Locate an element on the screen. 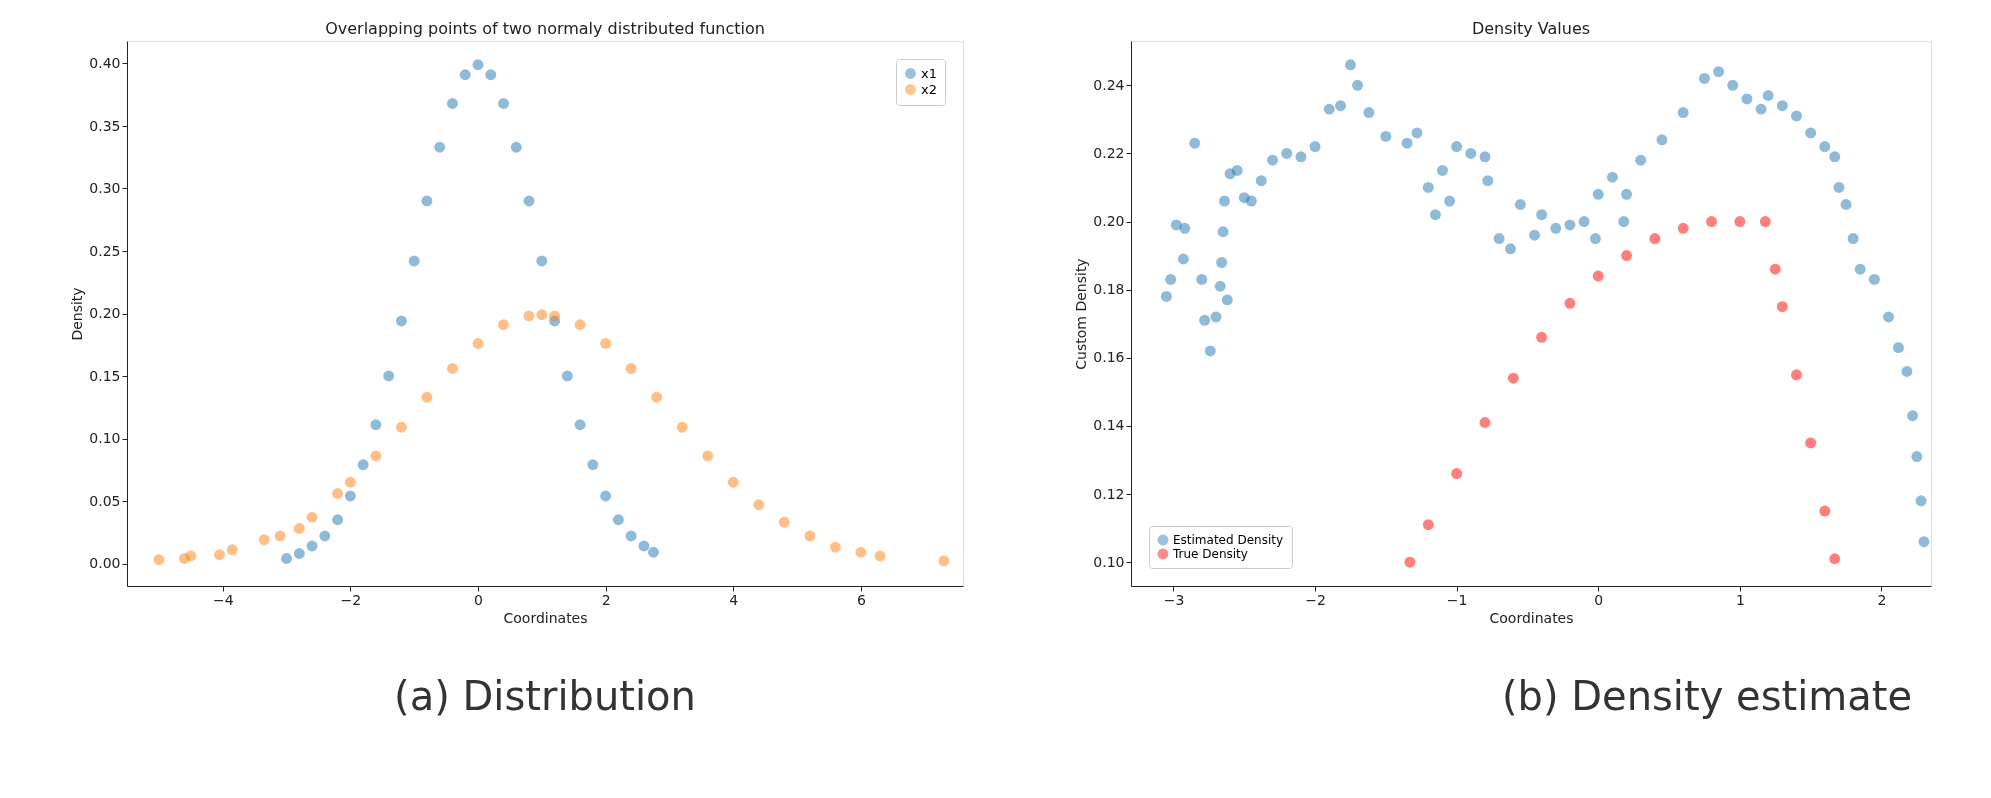 The width and height of the screenshot is (1991, 798). text: (b) Density estimate is located at coordinates (1707, 696).